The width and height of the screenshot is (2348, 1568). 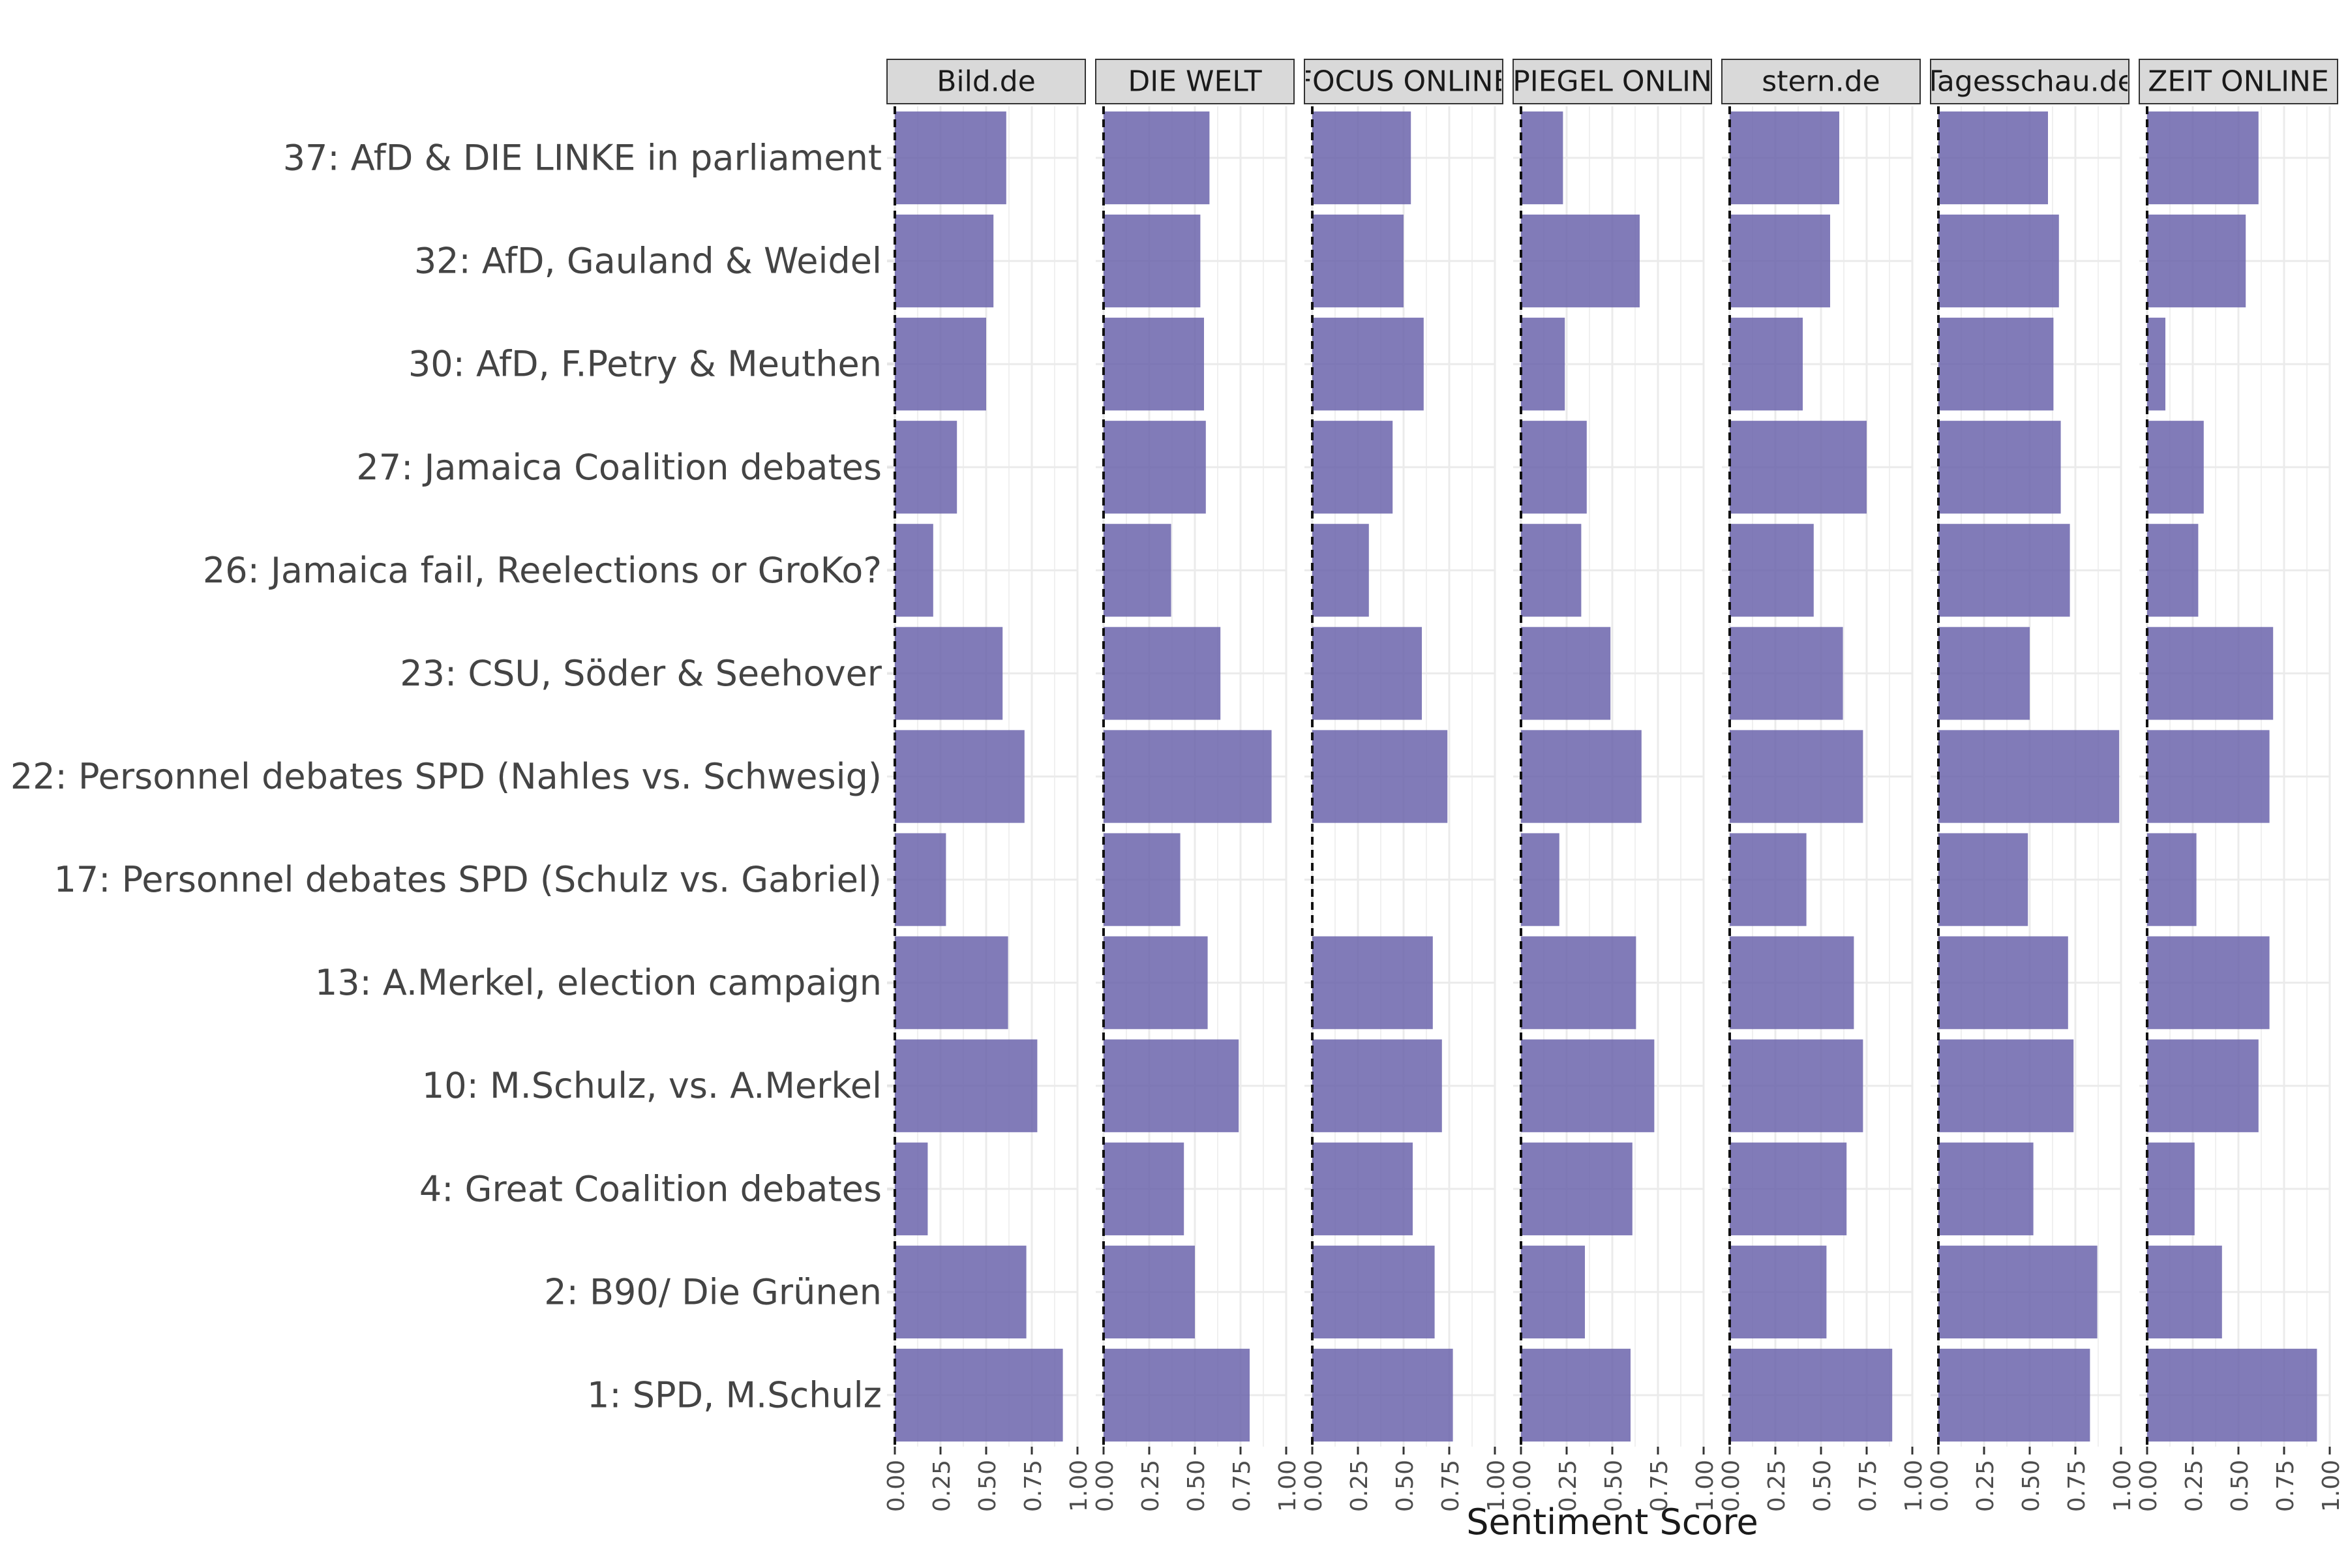 What do you see at coordinates (619, 467) in the screenshot?
I see `category-label: 27: Jamaica Coalition debates` at bounding box center [619, 467].